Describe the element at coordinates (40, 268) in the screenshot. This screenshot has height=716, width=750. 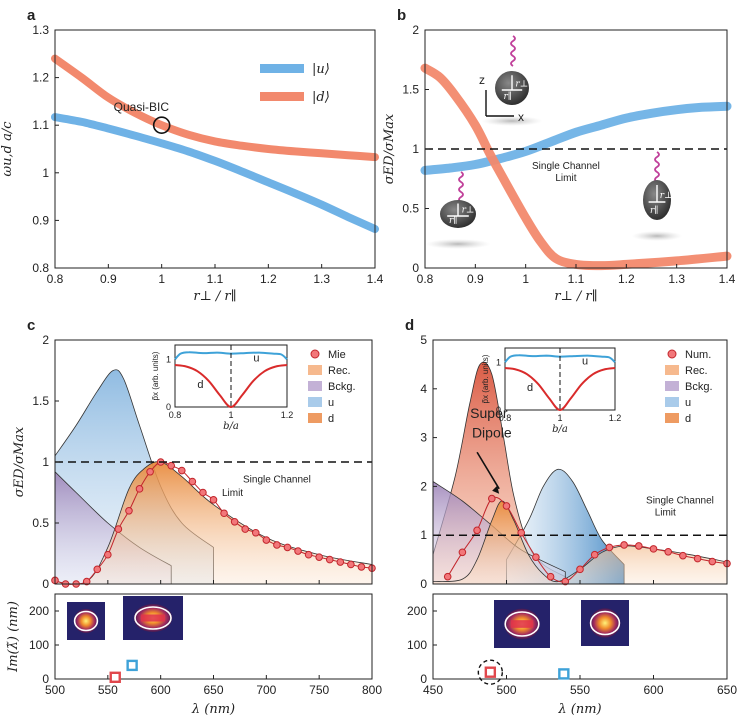
I see `y-tick-label: 0.8` at that location.